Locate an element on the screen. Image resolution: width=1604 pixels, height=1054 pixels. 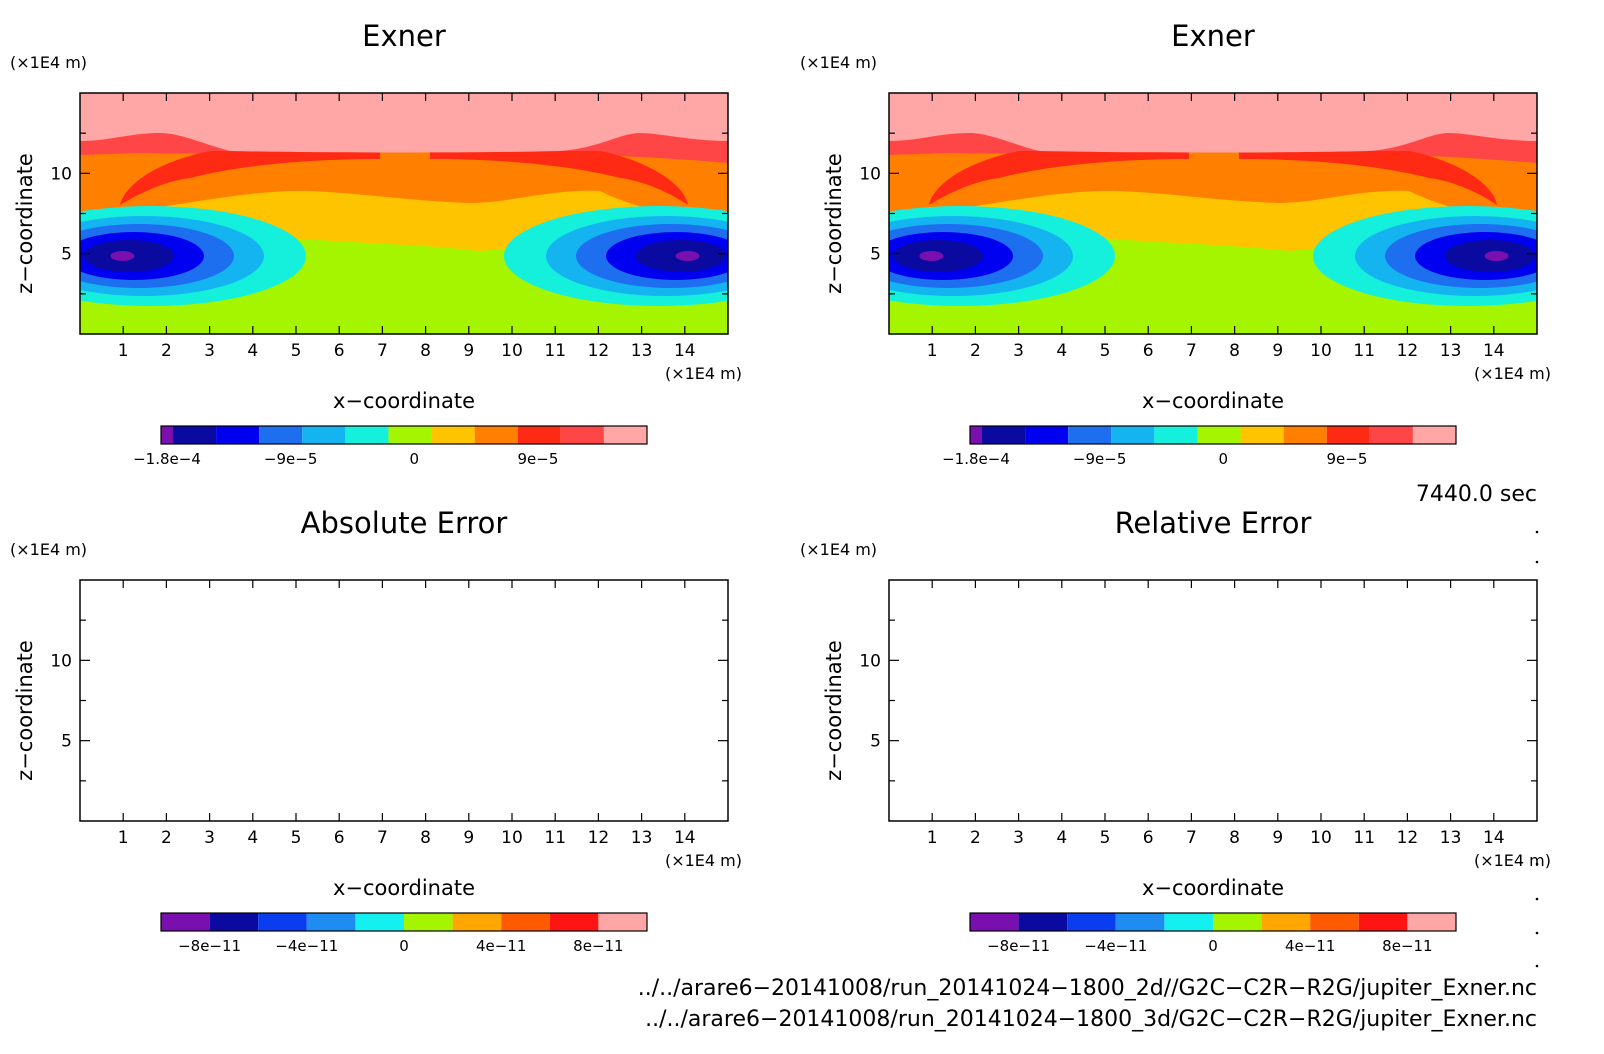
colorbar-tick-label: 8e−11 is located at coordinates (1407, 946).